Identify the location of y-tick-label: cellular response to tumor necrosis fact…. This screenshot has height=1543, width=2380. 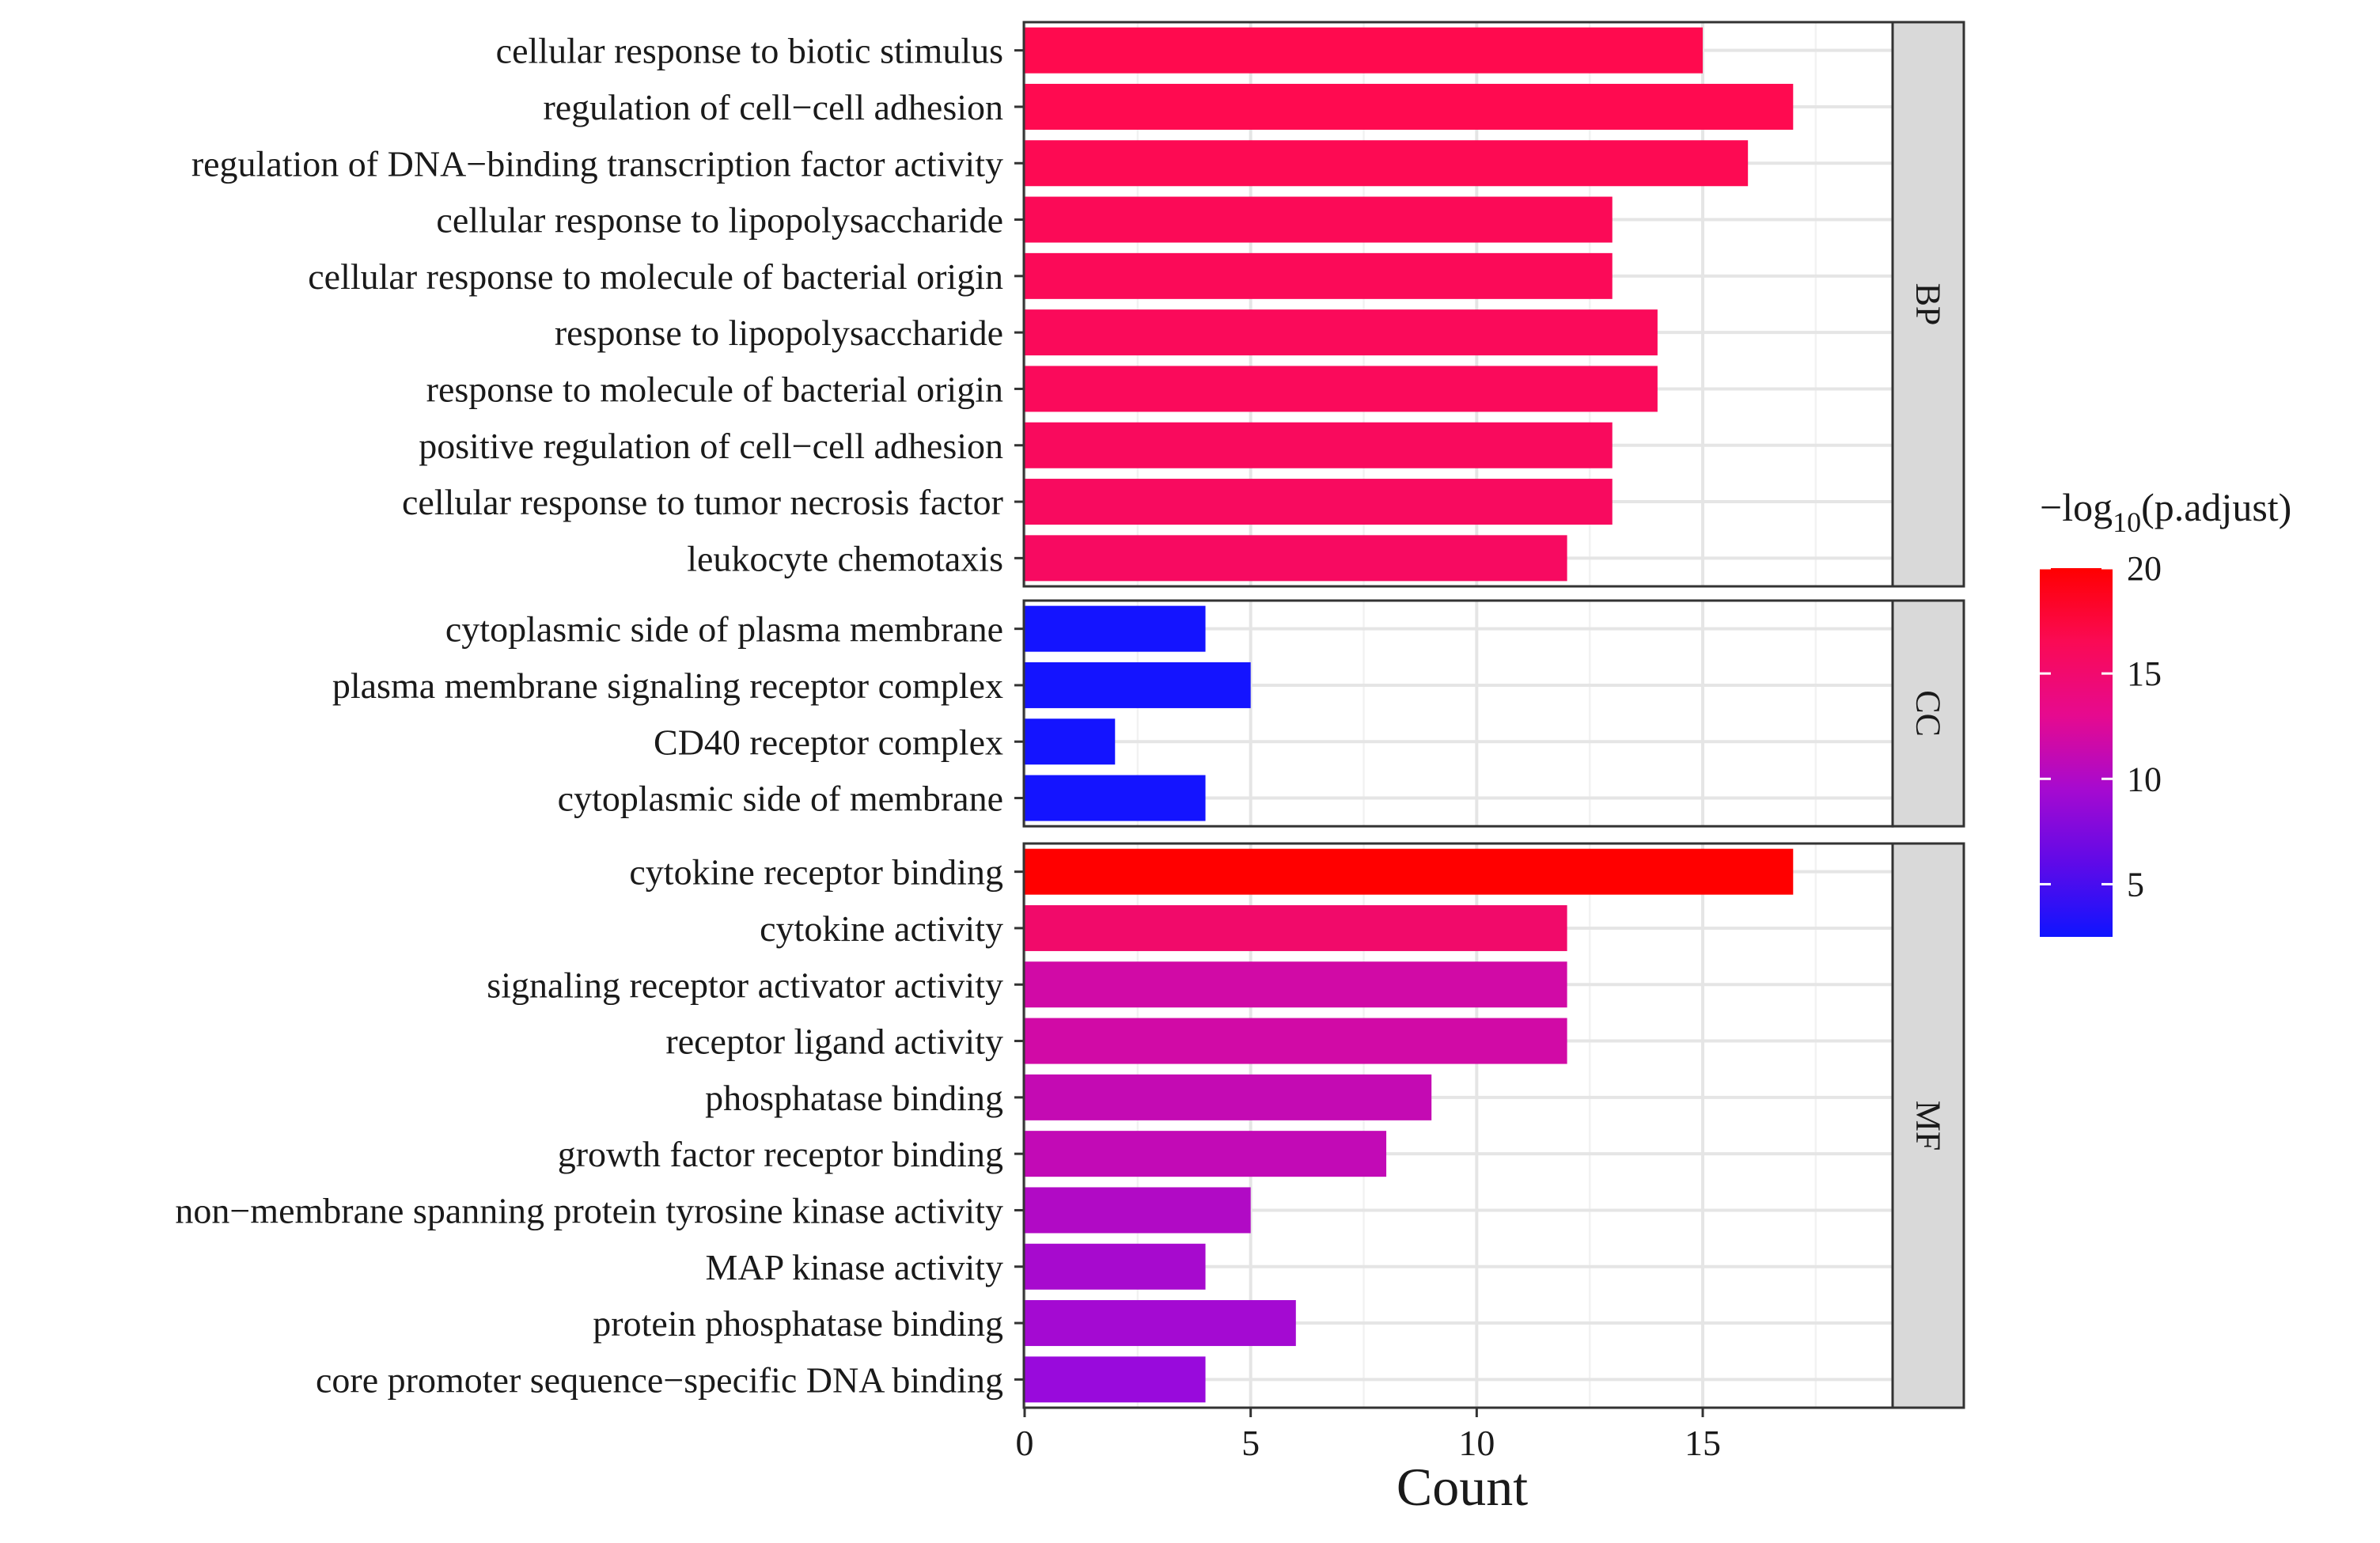
(702, 502).